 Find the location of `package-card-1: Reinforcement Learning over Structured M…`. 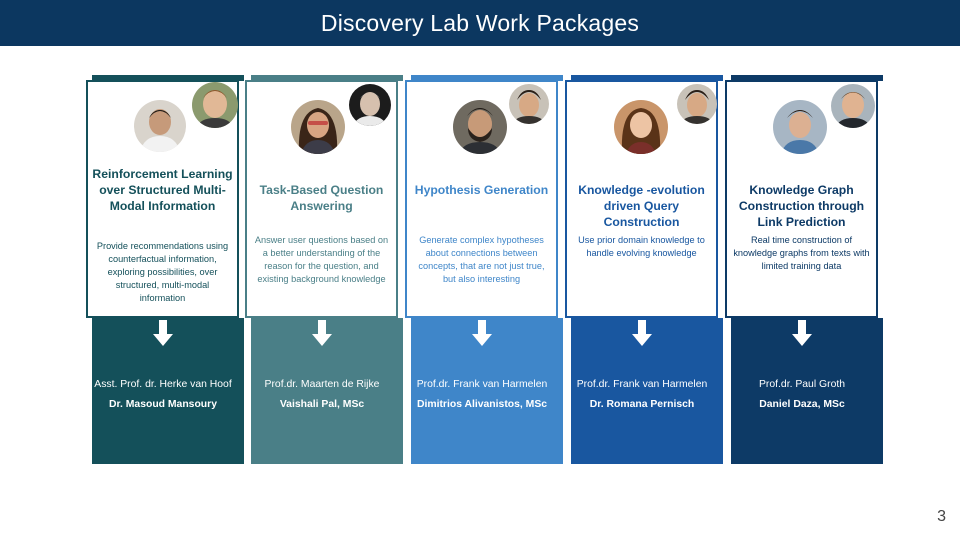

package-card-1: Reinforcement Learning over Structured M… is located at coordinates (162, 199).